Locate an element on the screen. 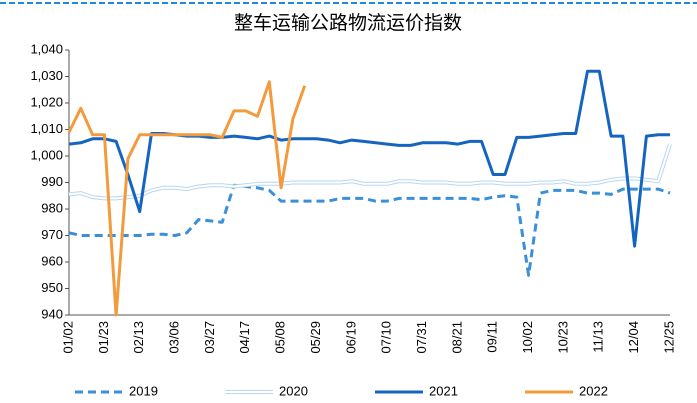  y-tick-label: 960 is located at coordinates (52, 260).